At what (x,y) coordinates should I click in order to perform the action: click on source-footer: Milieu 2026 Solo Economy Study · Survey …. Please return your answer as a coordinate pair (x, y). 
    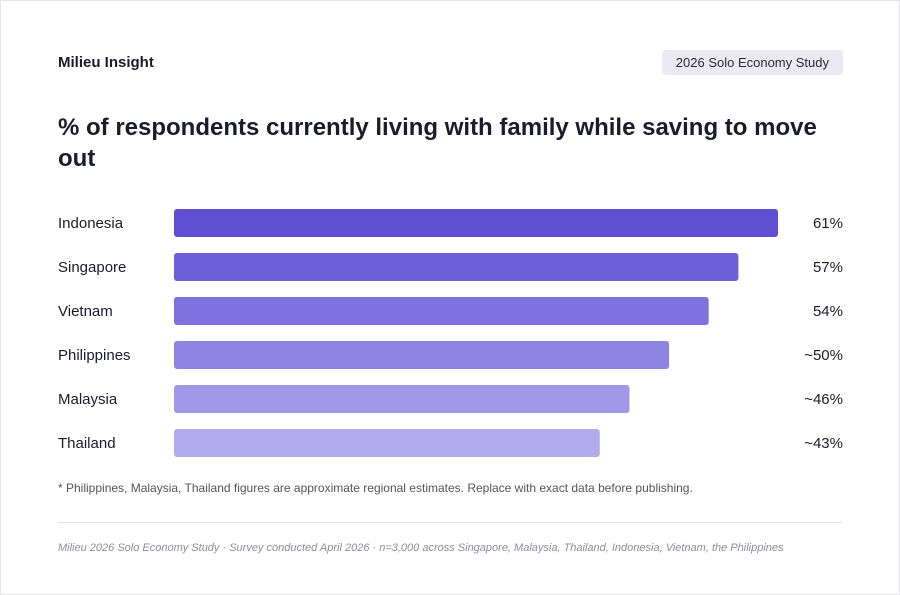
    Looking at the image, I should click on (421, 548).